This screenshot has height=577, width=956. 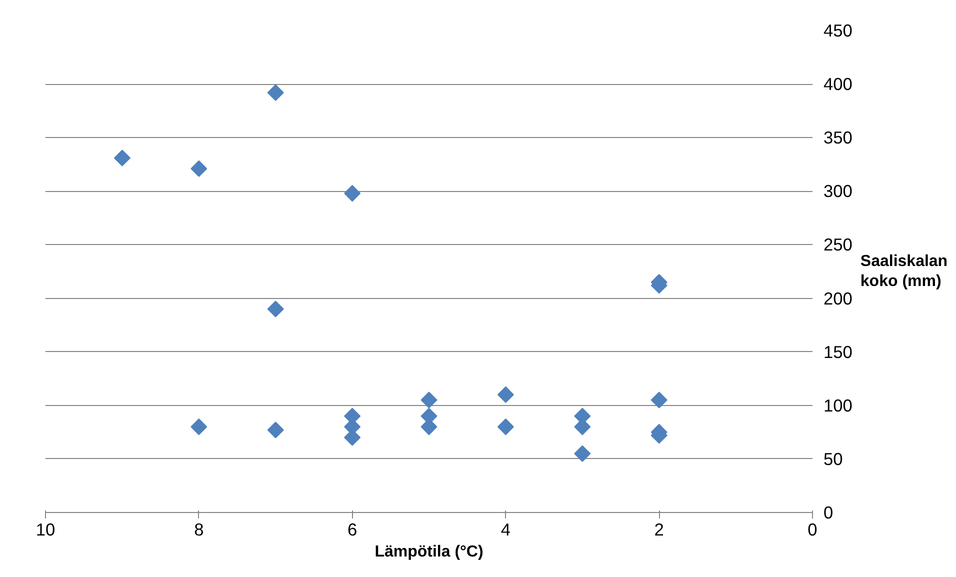 I want to click on x-tick-label: 10, so click(x=46, y=530).